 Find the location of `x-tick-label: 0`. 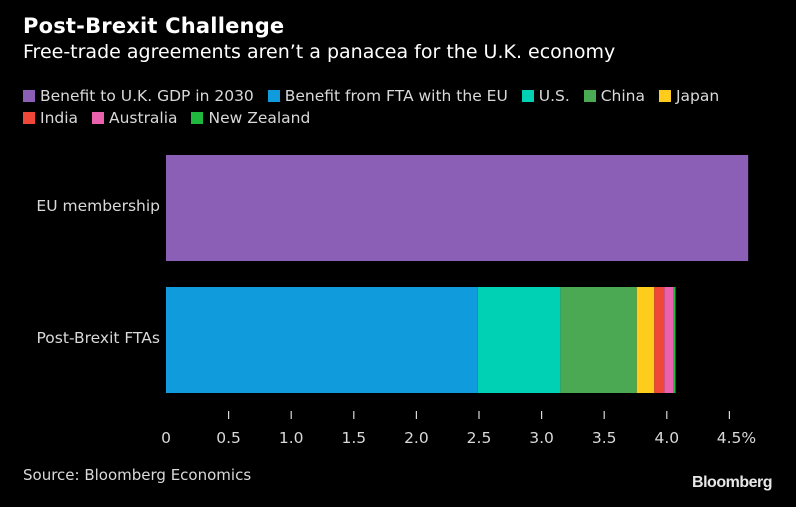

x-tick-label: 0 is located at coordinates (166, 438).